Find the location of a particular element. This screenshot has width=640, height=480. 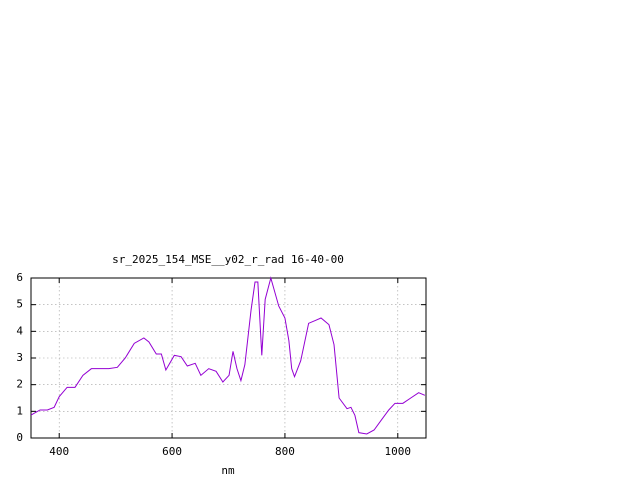

y-tick-label: 3 is located at coordinates (19, 357).